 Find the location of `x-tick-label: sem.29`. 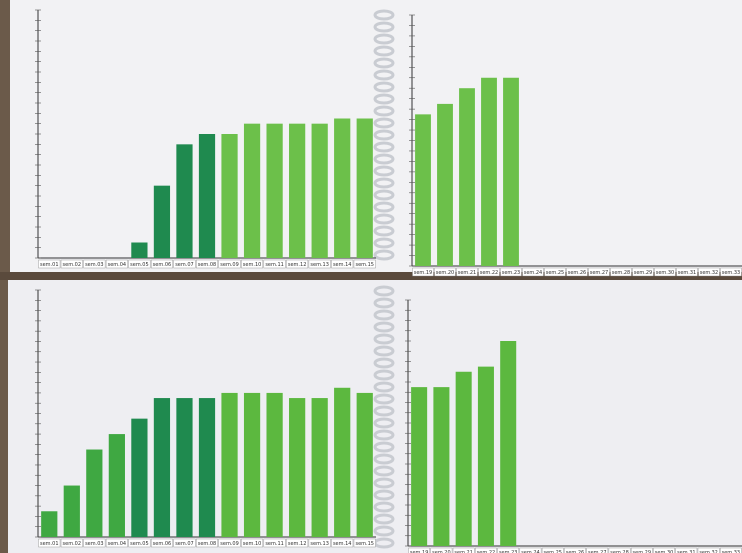

x-tick-label: sem.29 is located at coordinates (643, 273).